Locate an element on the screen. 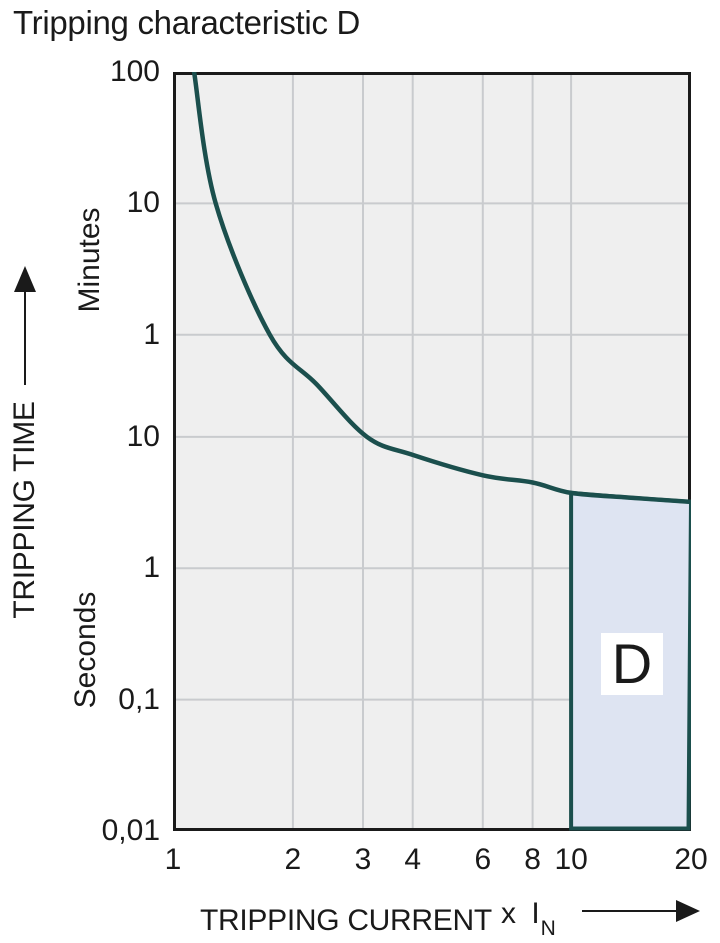 The height and width of the screenshot is (943, 720). x-tick-label: 20 is located at coordinates (691, 859).